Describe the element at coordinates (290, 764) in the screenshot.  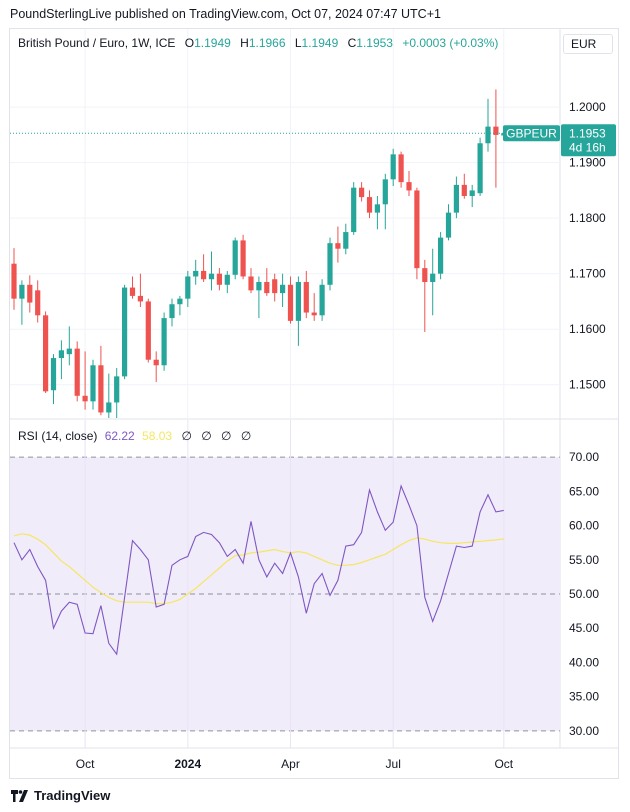
I see `time-tick-label: Apr` at that location.